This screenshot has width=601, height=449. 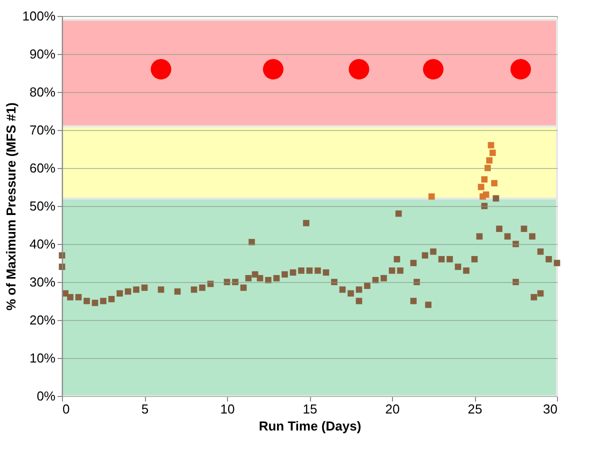 I want to click on y-tick-label: 80%, so click(x=42, y=92).